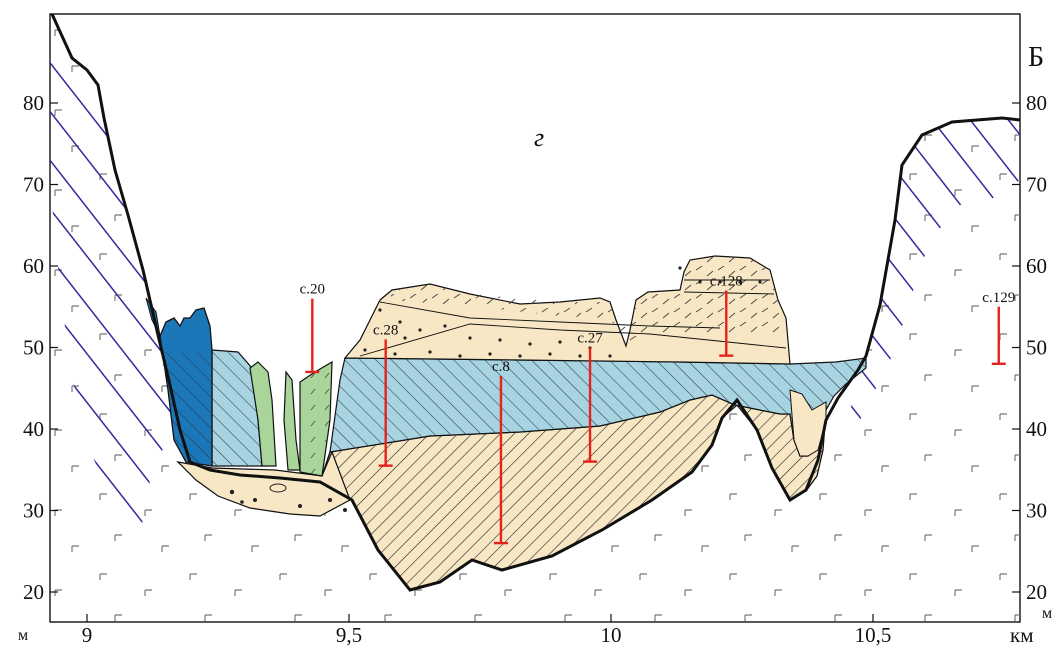 The image size is (1063, 653). I want to click on light-blue-left-hatch, so click(237, 408).